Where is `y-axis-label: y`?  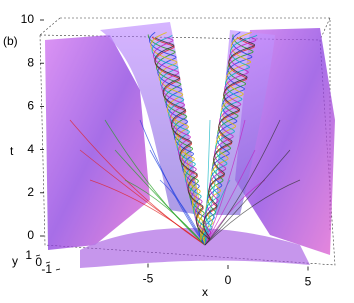 y-axis-label: y is located at coordinates (15, 261).